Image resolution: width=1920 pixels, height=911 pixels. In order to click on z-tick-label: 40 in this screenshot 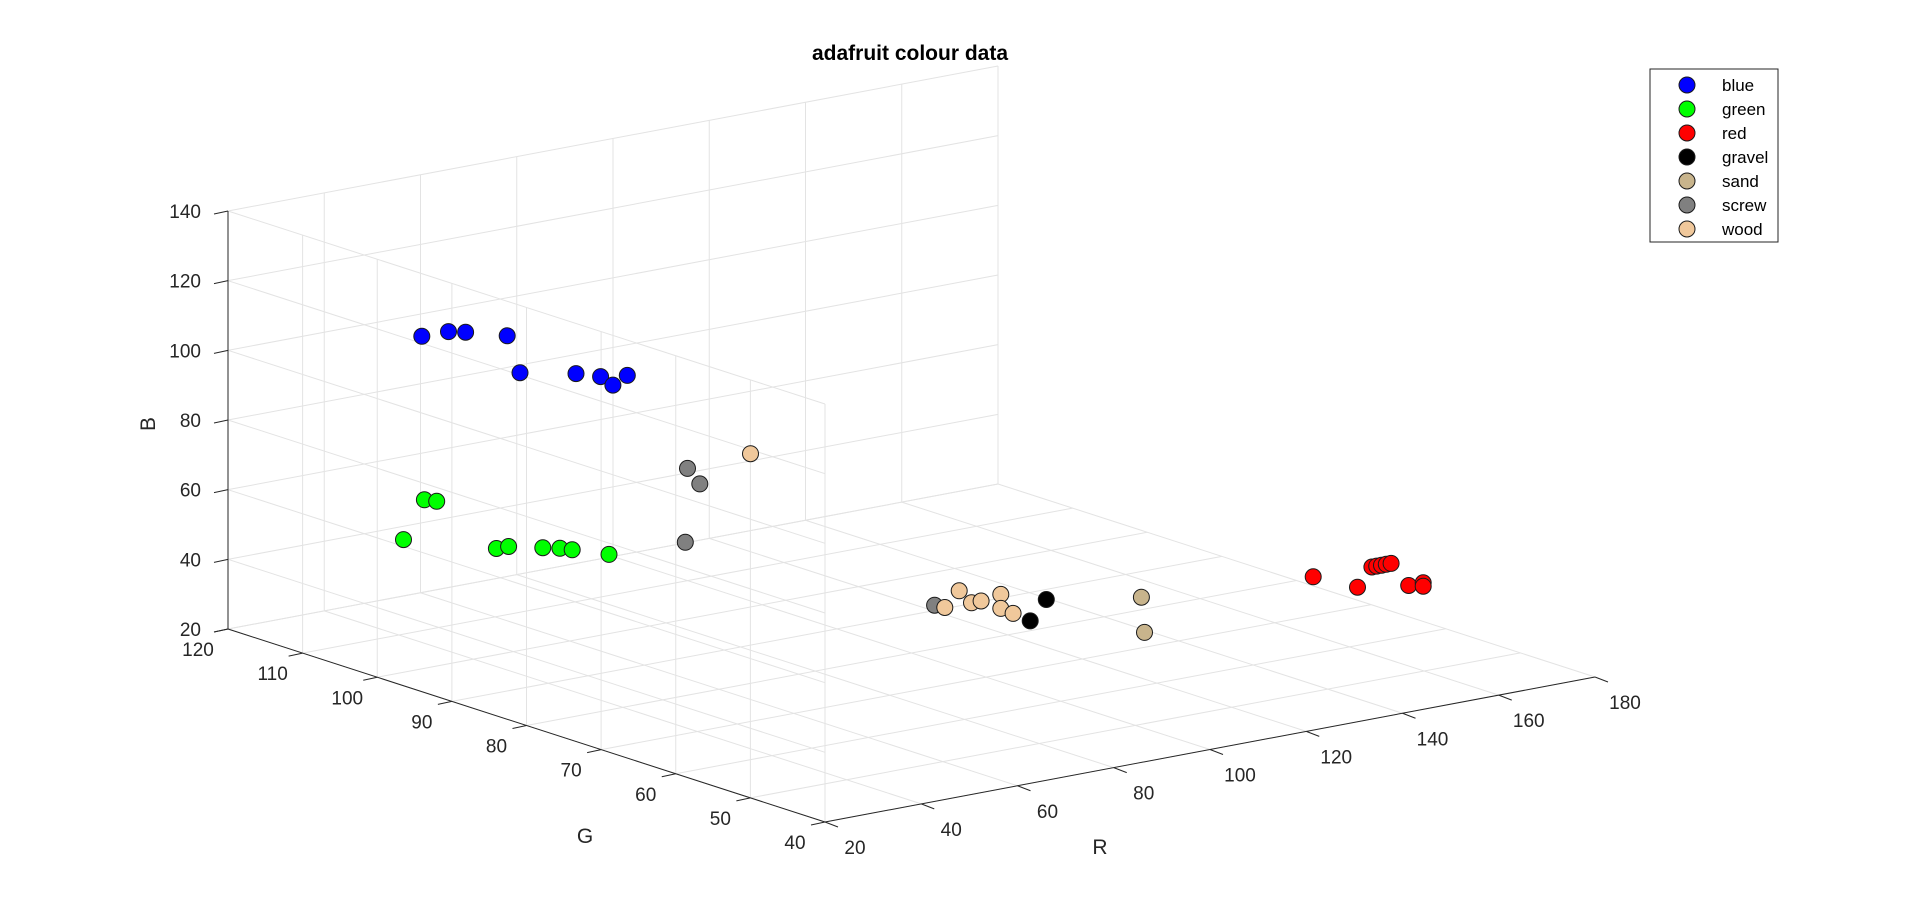, I will do `click(190, 560)`.